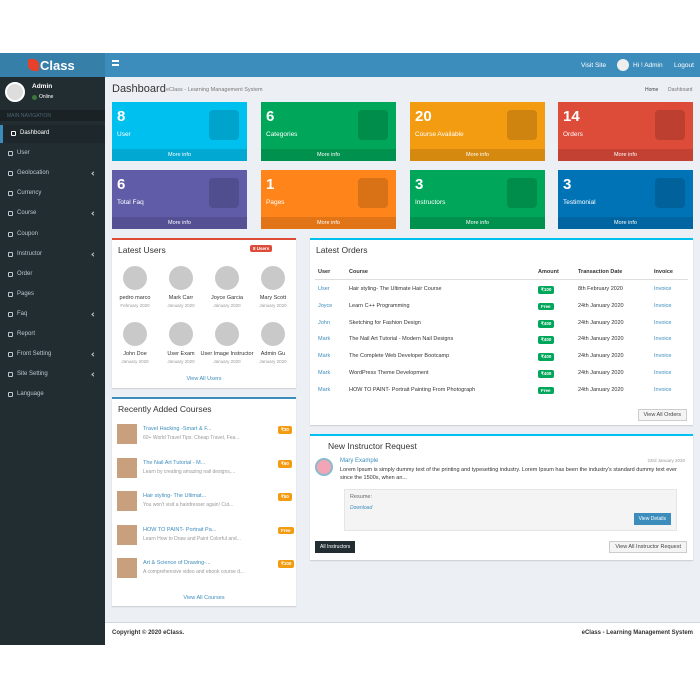 The image size is (700, 700). What do you see at coordinates (652, 90) in the screenshot?
I see `breadcrumb: Home` at bounding box center [652, 90].